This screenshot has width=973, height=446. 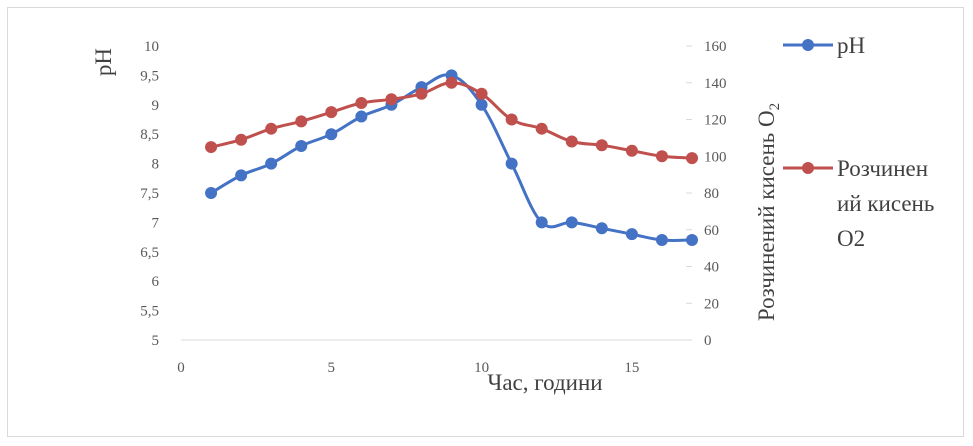 I want to click on left-y-tick-label: 8, so click(x=156, y=165).